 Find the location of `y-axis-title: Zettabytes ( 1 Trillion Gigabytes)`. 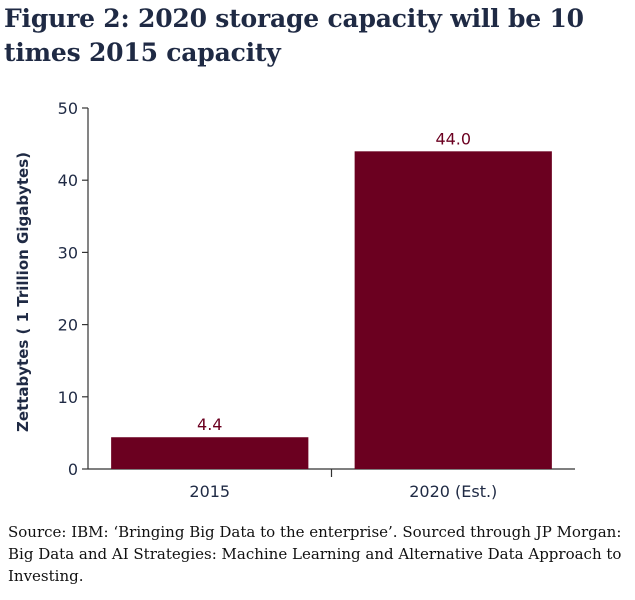

y-axis-title: Zettabytes ( 1 Trillion Gigabytes) is located at coordinates (23, 292).